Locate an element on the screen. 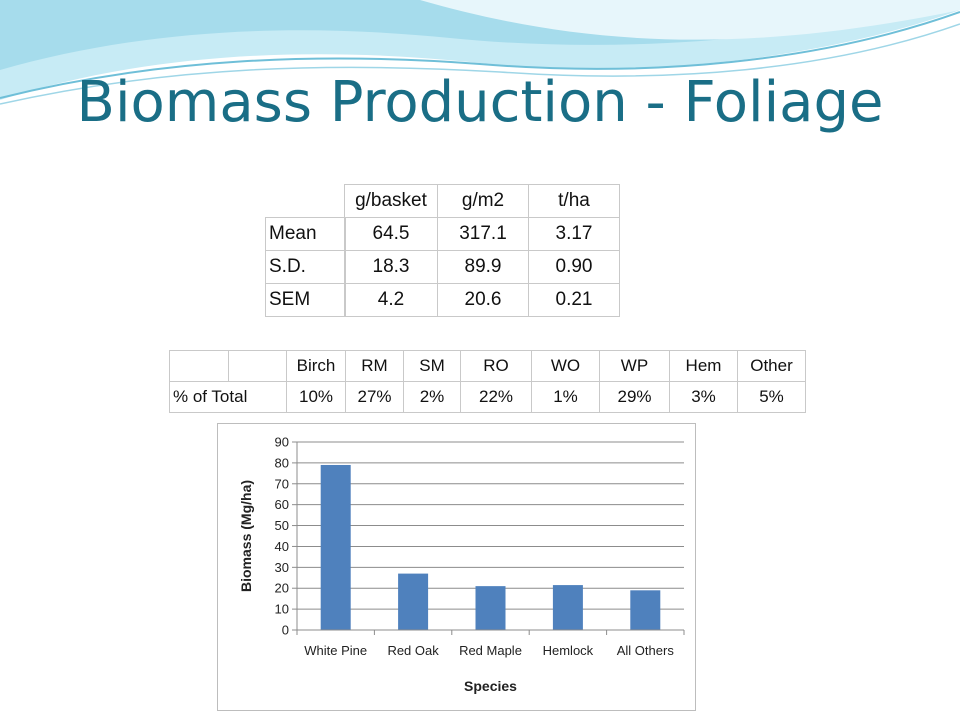 This screenshot has height=720, width=960. species-header-row: Birch RM SM RO WO WP Hem Other is located at coordinates (487, 366).